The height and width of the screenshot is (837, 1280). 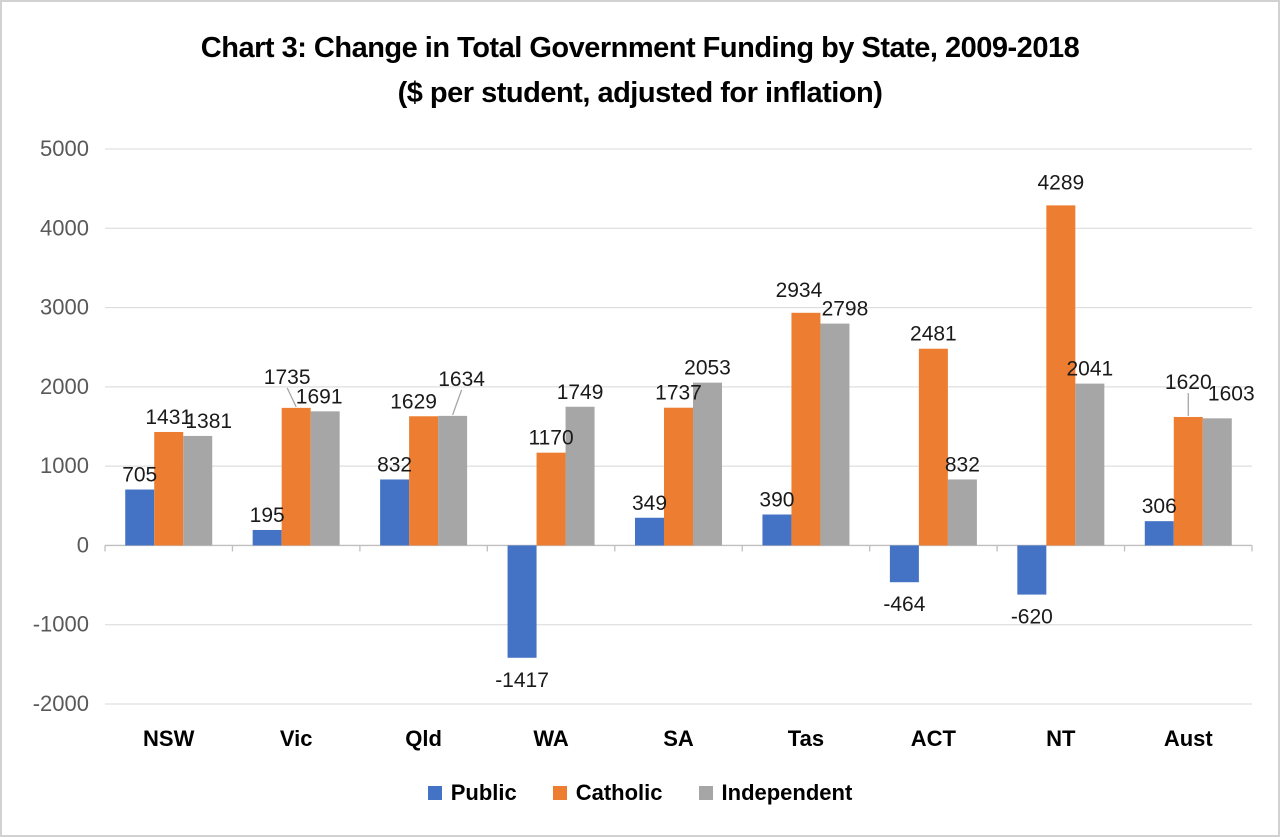 I want to click on bar-catholic-aust, so click(x=1188, y=481).